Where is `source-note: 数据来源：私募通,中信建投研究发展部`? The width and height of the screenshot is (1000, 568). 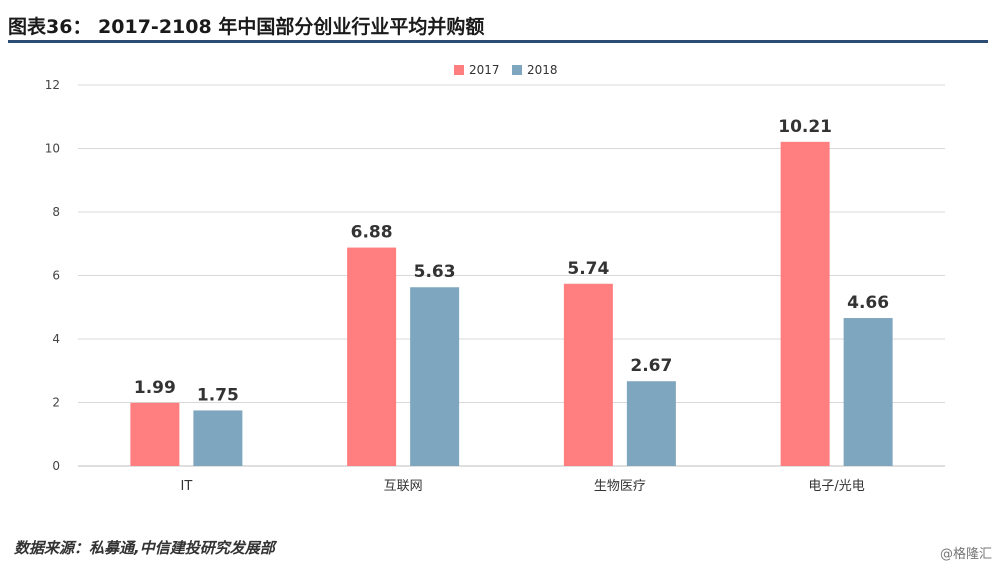 source-note: 数据来源：私募通,中信建投研究发展部 is located at coordinates (144, 548).